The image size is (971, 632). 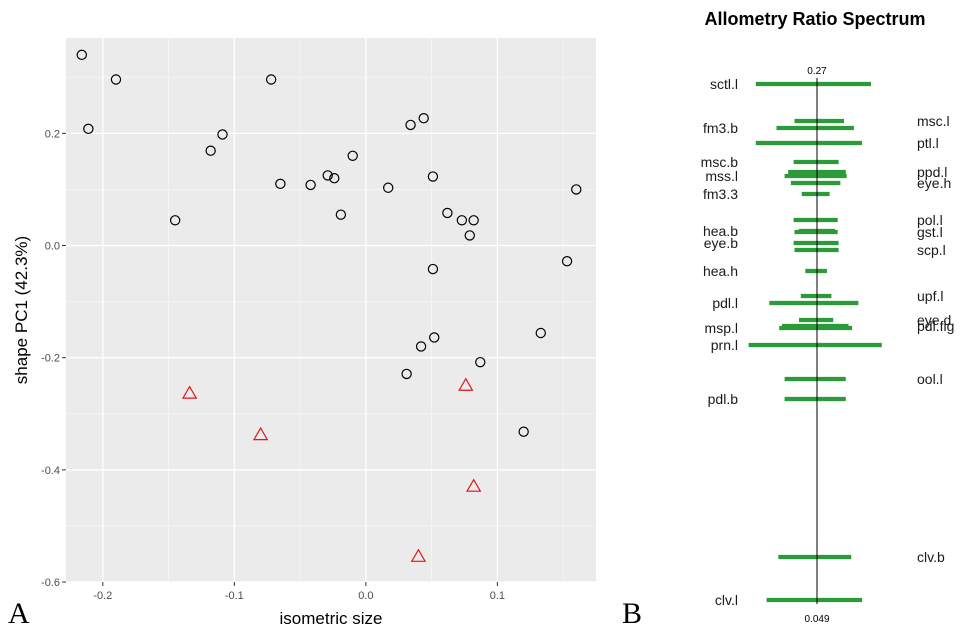 I want to click on x-axis-title: isometric size, so click(x=331, y=618).